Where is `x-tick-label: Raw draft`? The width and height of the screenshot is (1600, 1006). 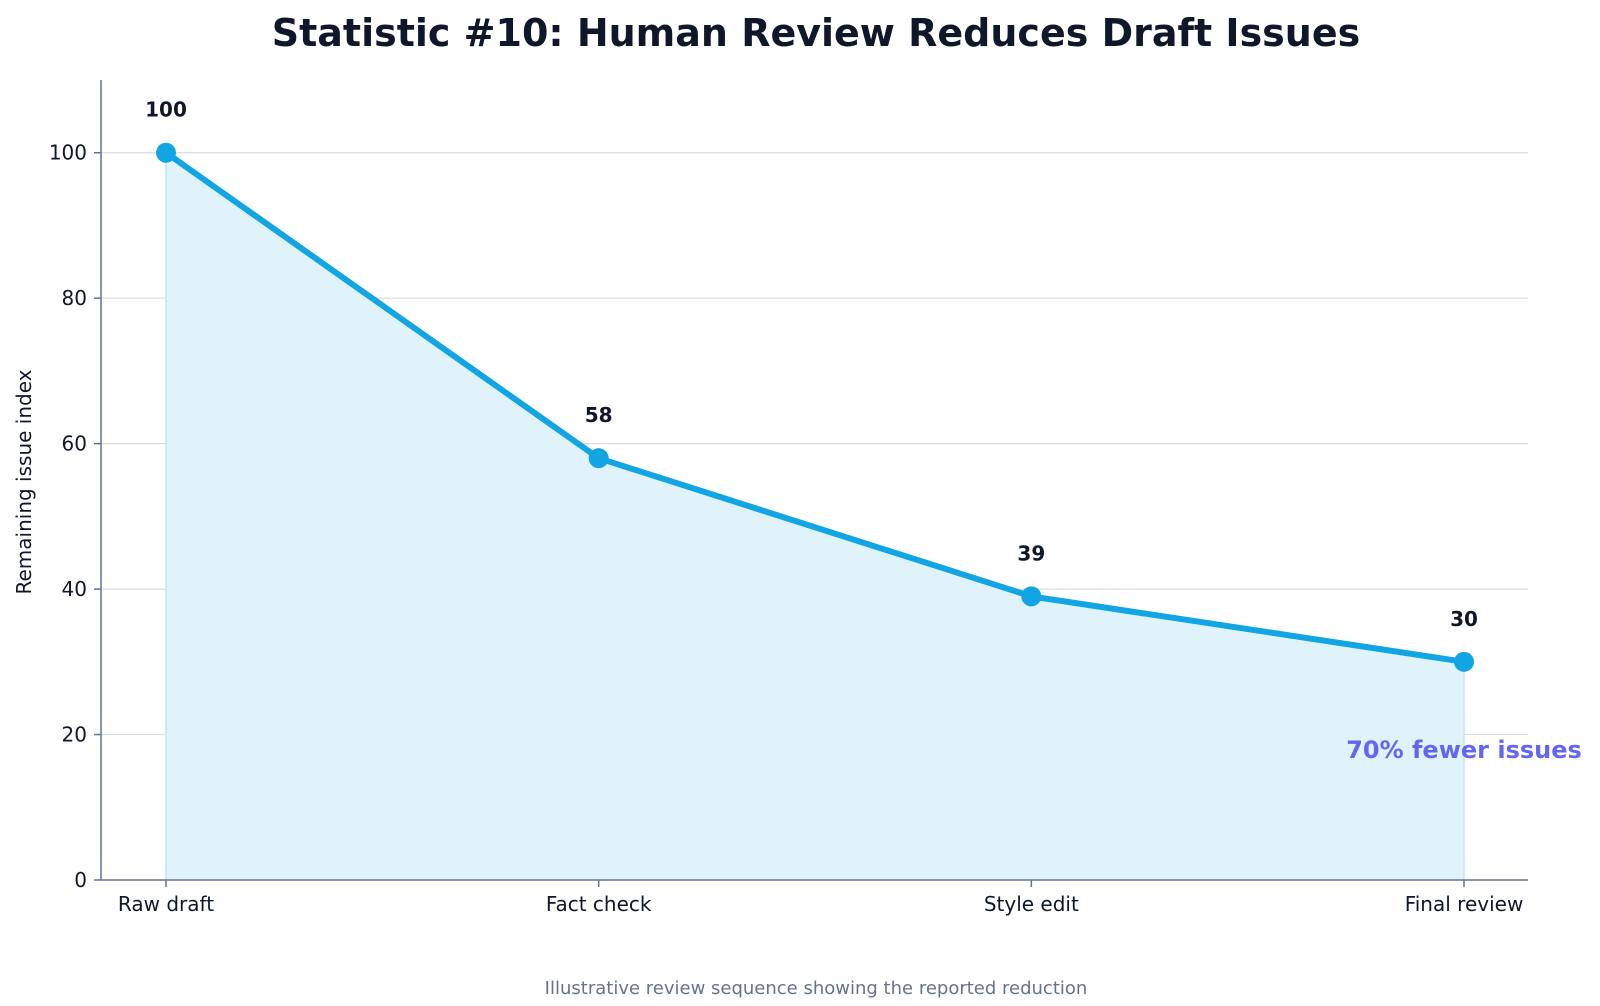
x-tick-label: Raw draft is located at coordinates (166, 904).